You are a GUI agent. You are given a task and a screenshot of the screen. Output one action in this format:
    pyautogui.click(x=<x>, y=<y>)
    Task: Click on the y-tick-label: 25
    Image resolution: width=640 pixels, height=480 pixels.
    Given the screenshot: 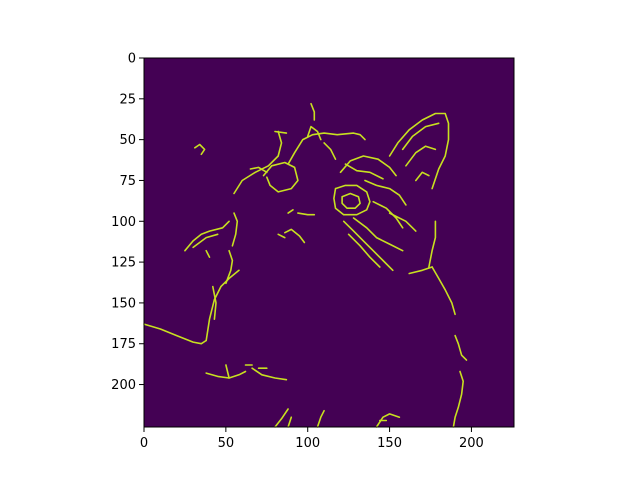 What is the action you would take?
    pyautogui.click(x=127, y=99)
    